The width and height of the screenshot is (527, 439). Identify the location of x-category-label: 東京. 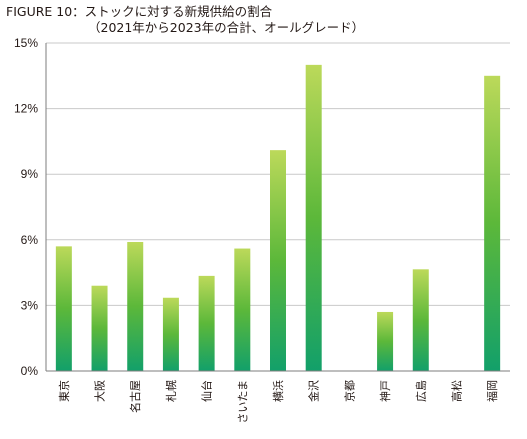
(64, 391).